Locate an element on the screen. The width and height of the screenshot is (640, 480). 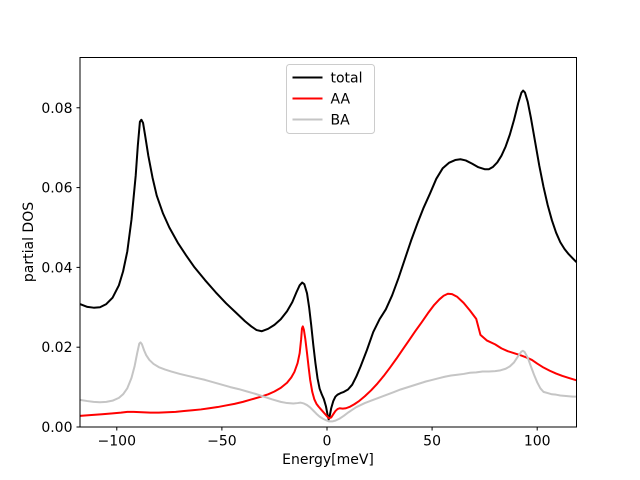
legend-label-total: total is located at coordinates (347, 79).